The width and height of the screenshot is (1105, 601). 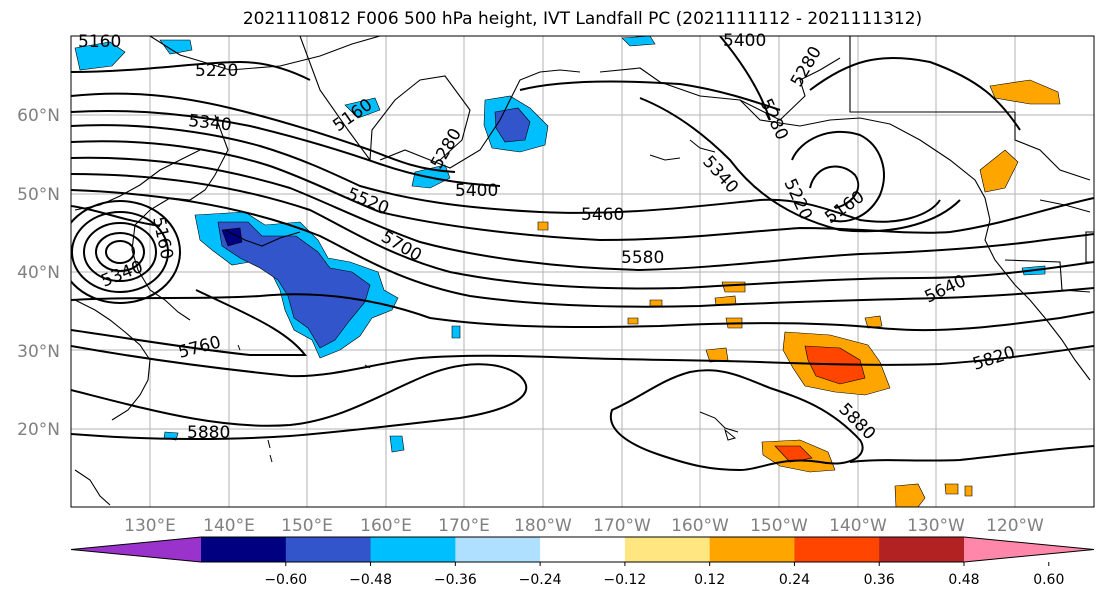 What do you see at coordinates (540, 580) in the screenshot?
I see `colorbar-tick-label: −0.24` at bounding box center [540, 580].